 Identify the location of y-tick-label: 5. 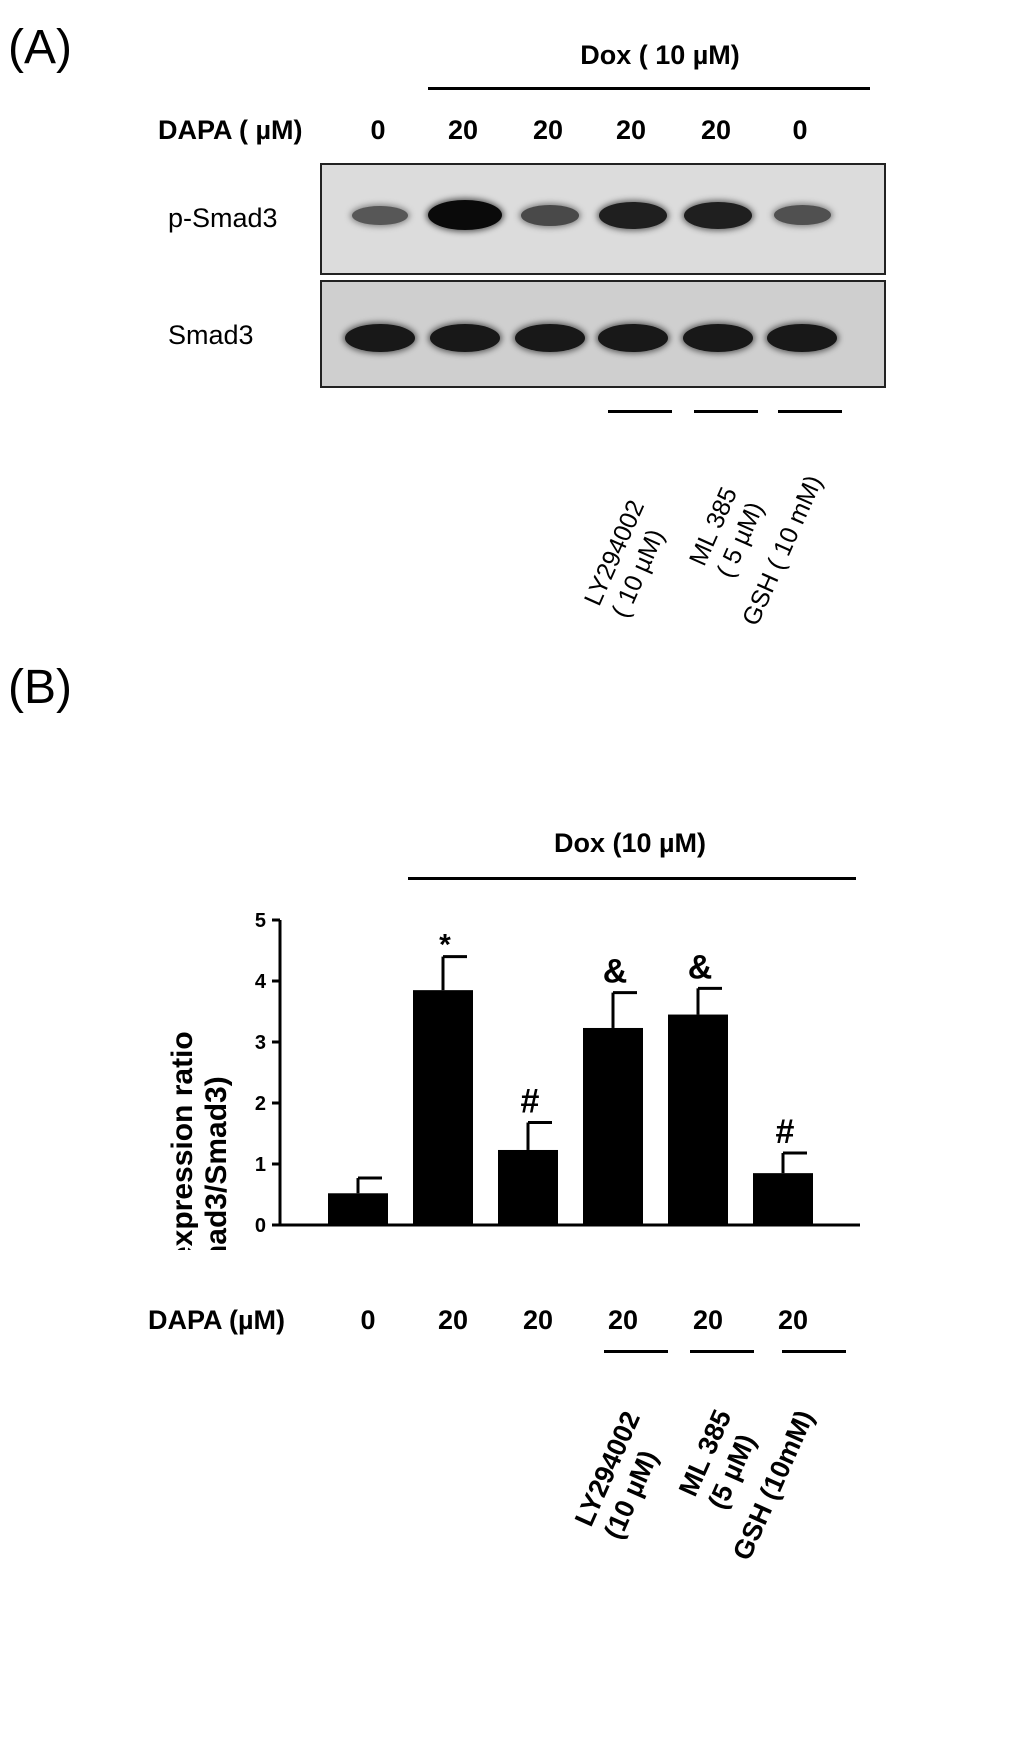
(260, 921).